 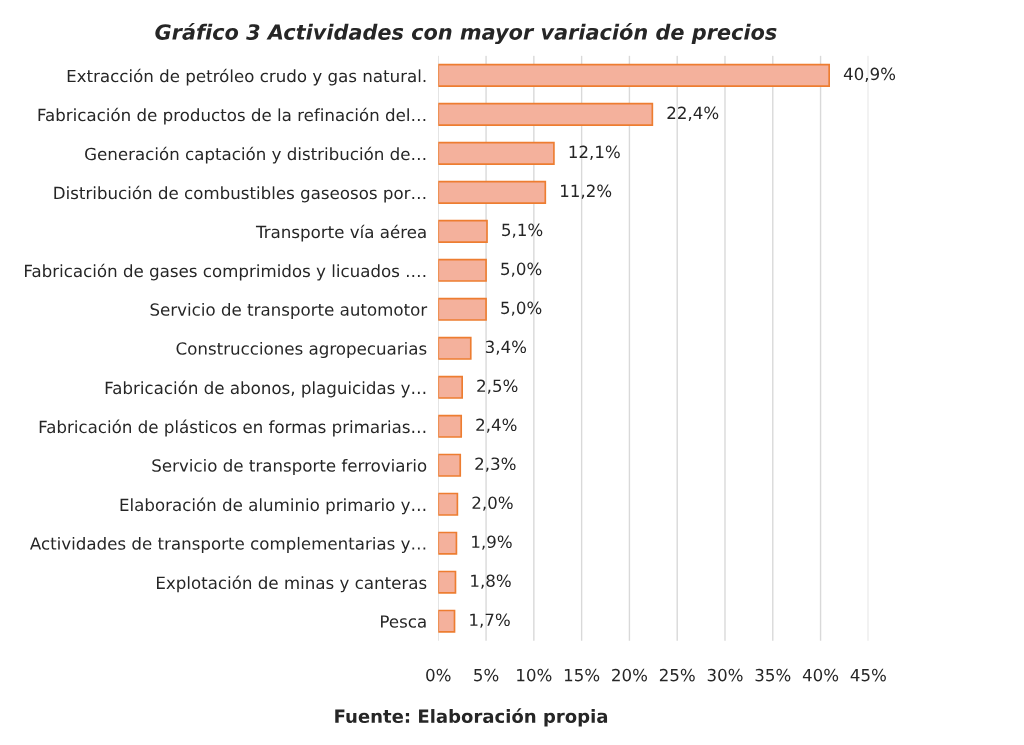 I want to click on y-tick-label: Transporte vía aérea, so click(x=340, y=233).